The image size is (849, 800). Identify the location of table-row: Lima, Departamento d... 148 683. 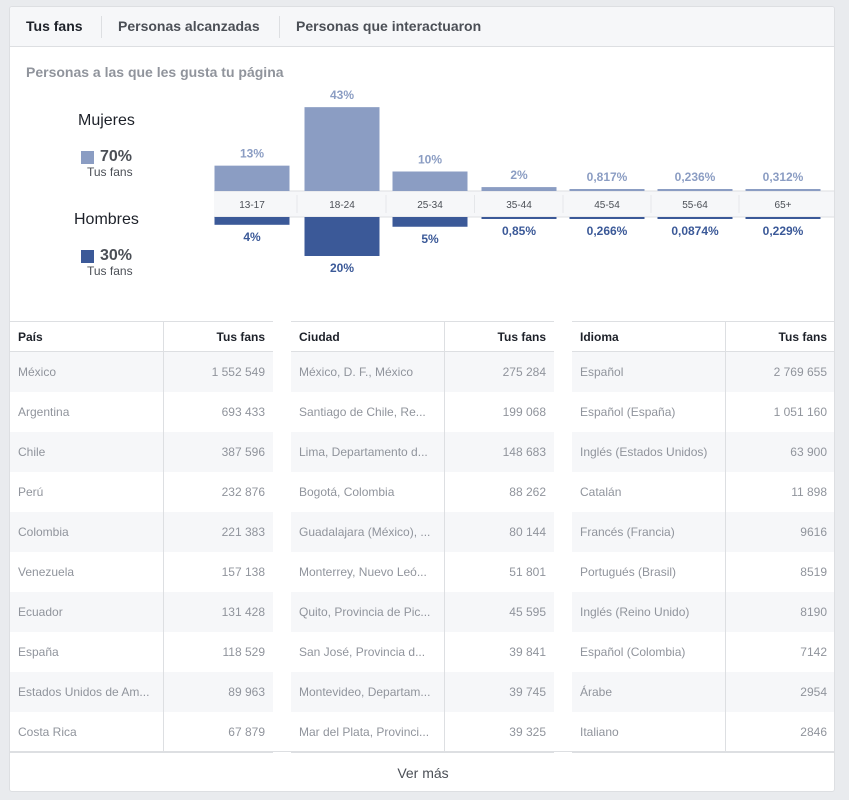
(422, 452).